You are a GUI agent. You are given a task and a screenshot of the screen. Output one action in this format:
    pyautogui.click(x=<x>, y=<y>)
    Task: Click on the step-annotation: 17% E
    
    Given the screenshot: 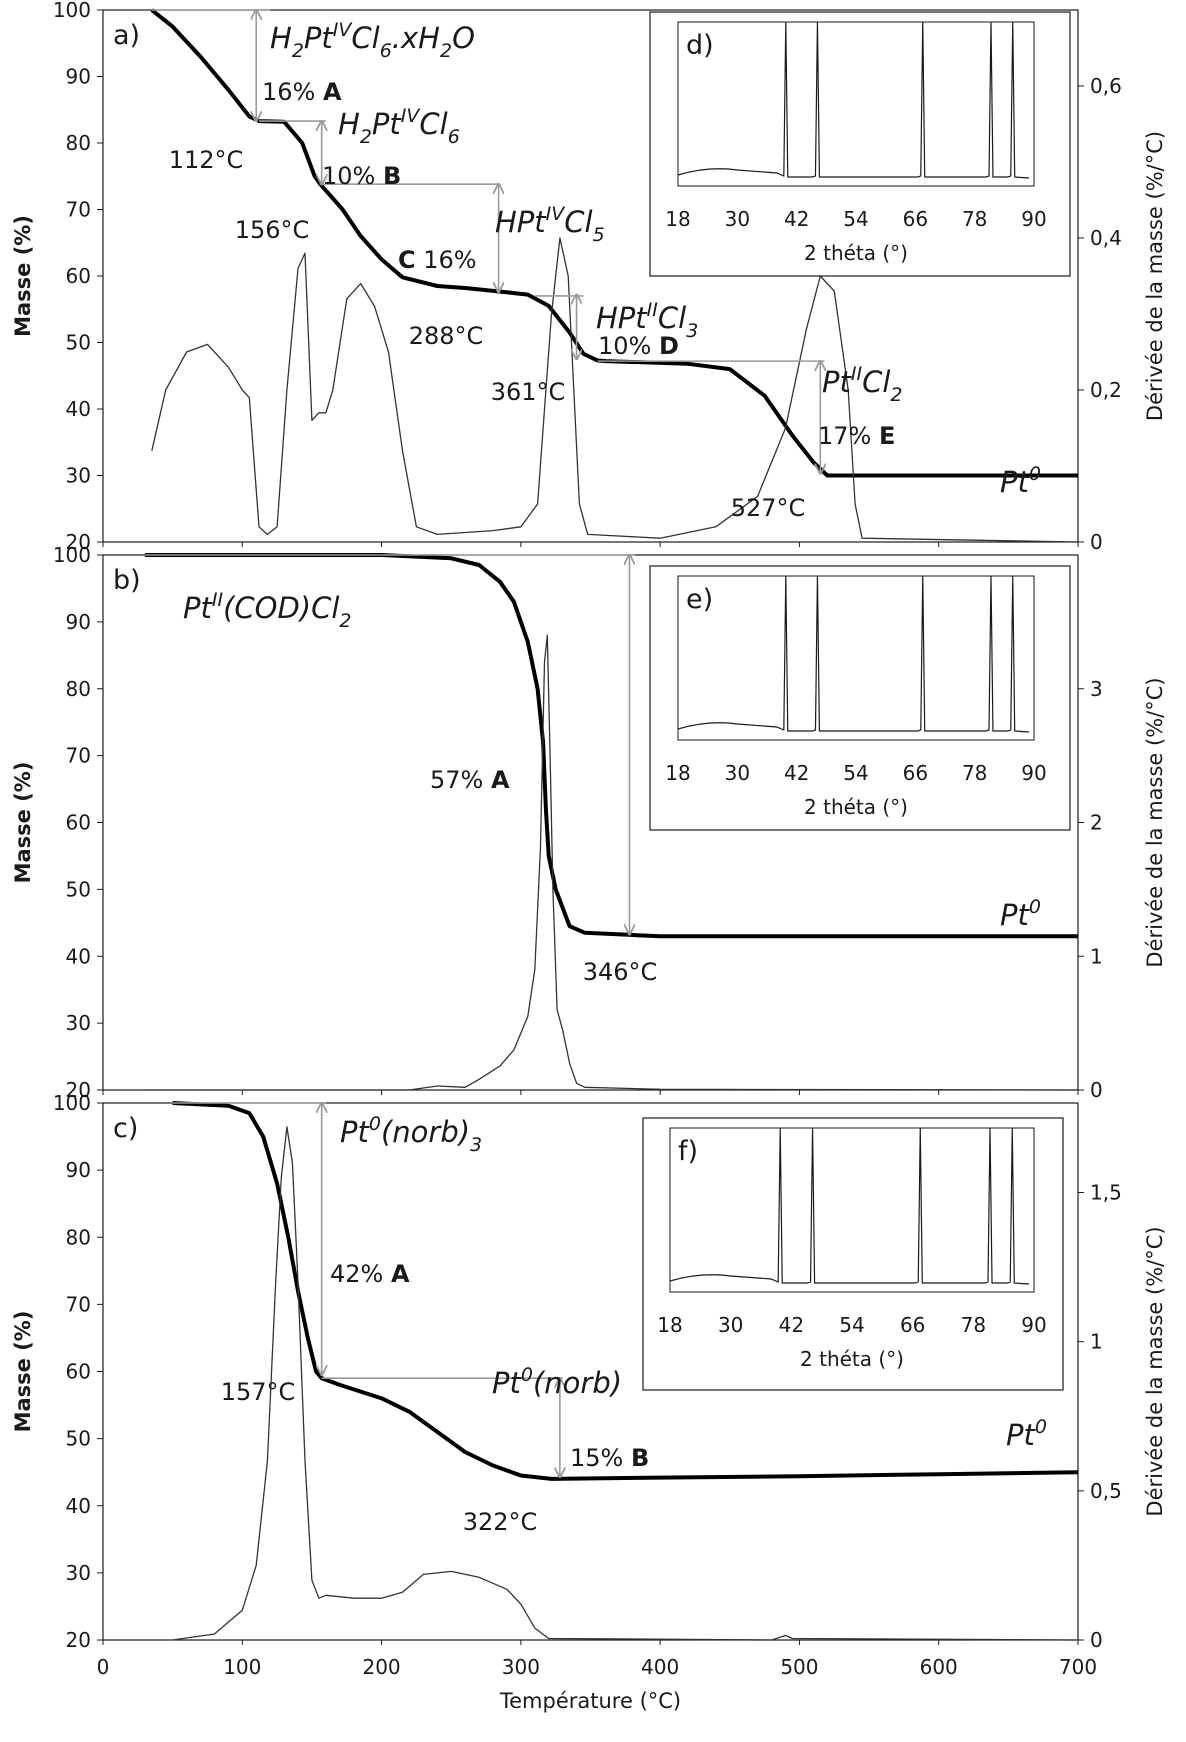 What is the action you would take?
    pyautogui.click(x=856, y=436)
    